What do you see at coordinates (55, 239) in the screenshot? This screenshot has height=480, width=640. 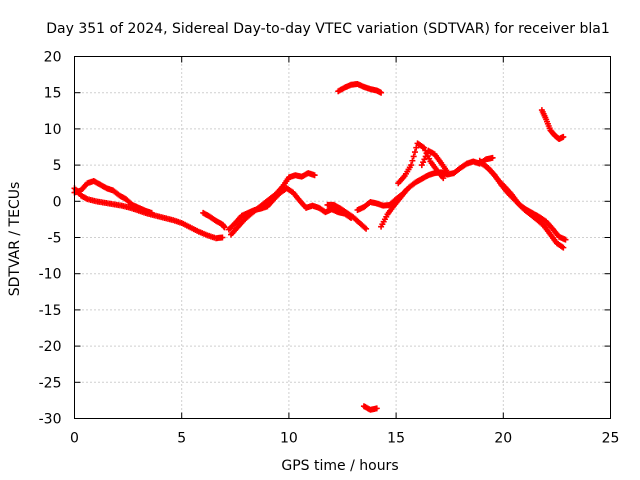 I see `y-tick-label: -5` at bounding box center [55, 239].